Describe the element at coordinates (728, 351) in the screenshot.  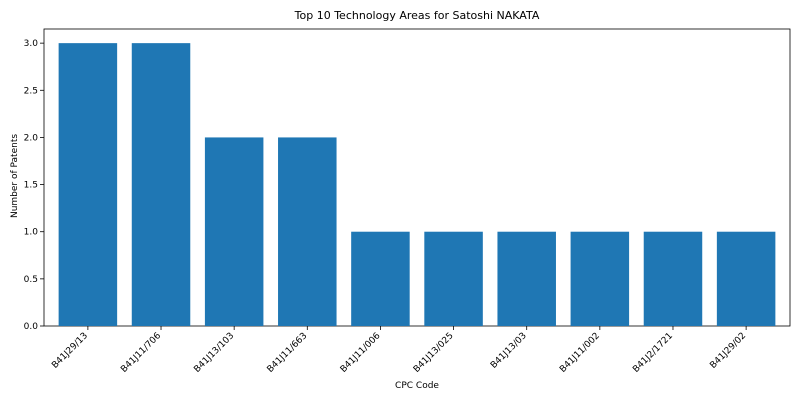
I see `x-tick-label-10: B41J29/02` at that location.